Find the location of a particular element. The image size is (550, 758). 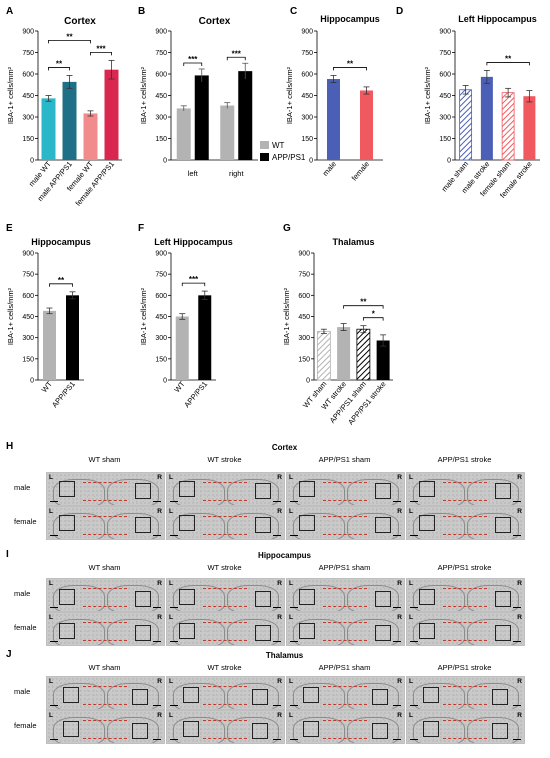

panel-letter-f: F is located at coordinates (141, 228).